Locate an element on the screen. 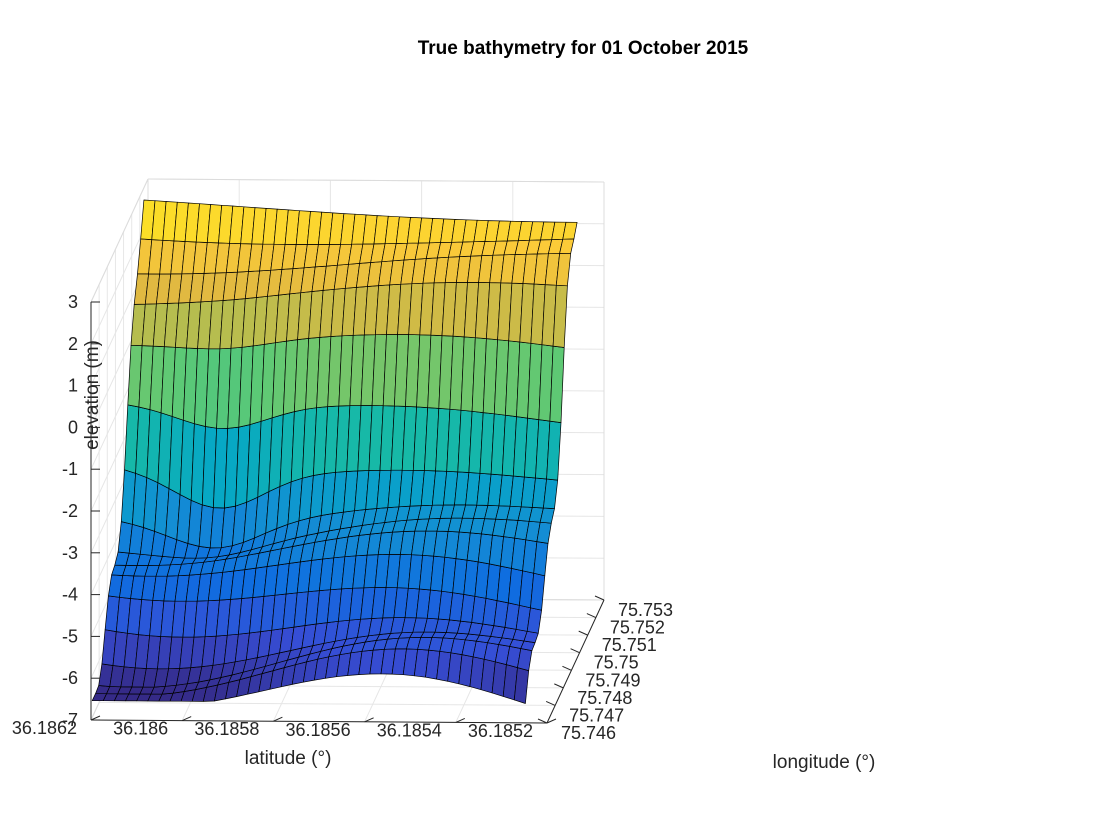 This screenshot has height=840, width=1120. z-tick-label: -6 is located at coordinates (70, 678).